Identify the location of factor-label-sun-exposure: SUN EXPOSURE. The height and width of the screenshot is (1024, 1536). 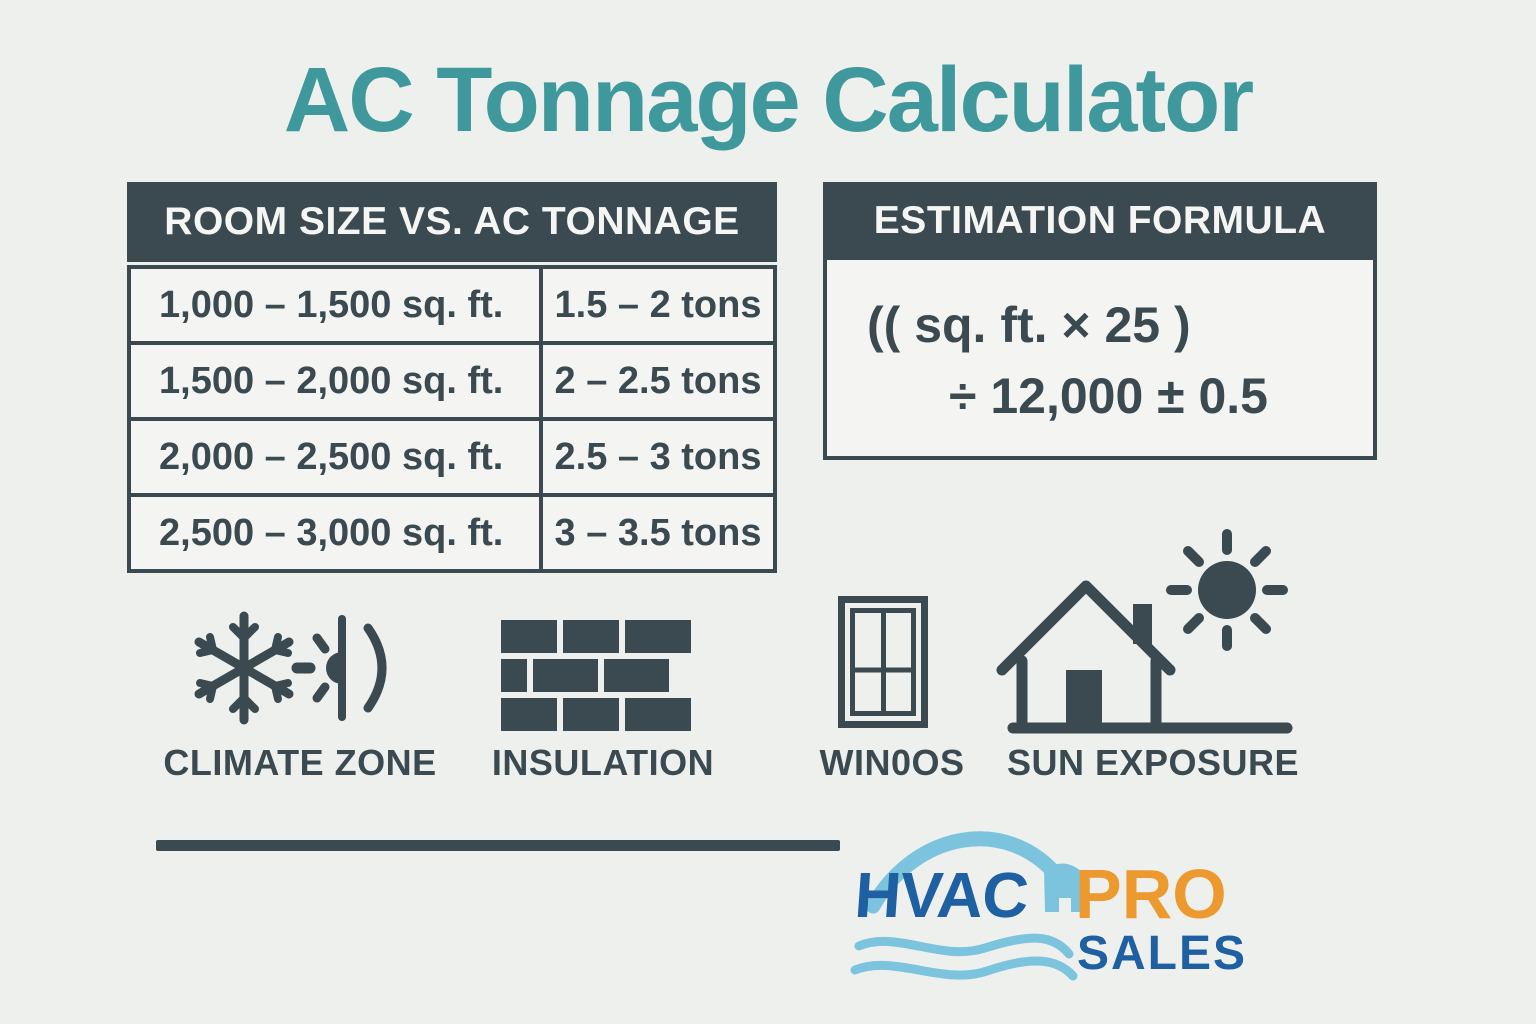
(1153, 762).